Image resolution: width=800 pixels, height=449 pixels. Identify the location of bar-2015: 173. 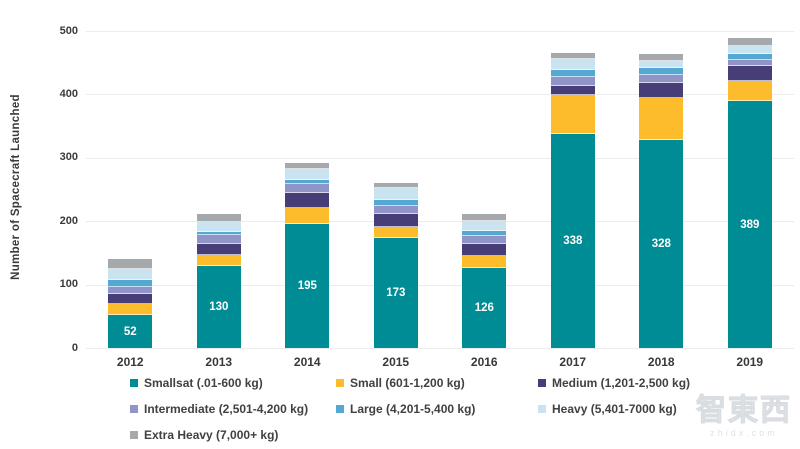
(395, 265).